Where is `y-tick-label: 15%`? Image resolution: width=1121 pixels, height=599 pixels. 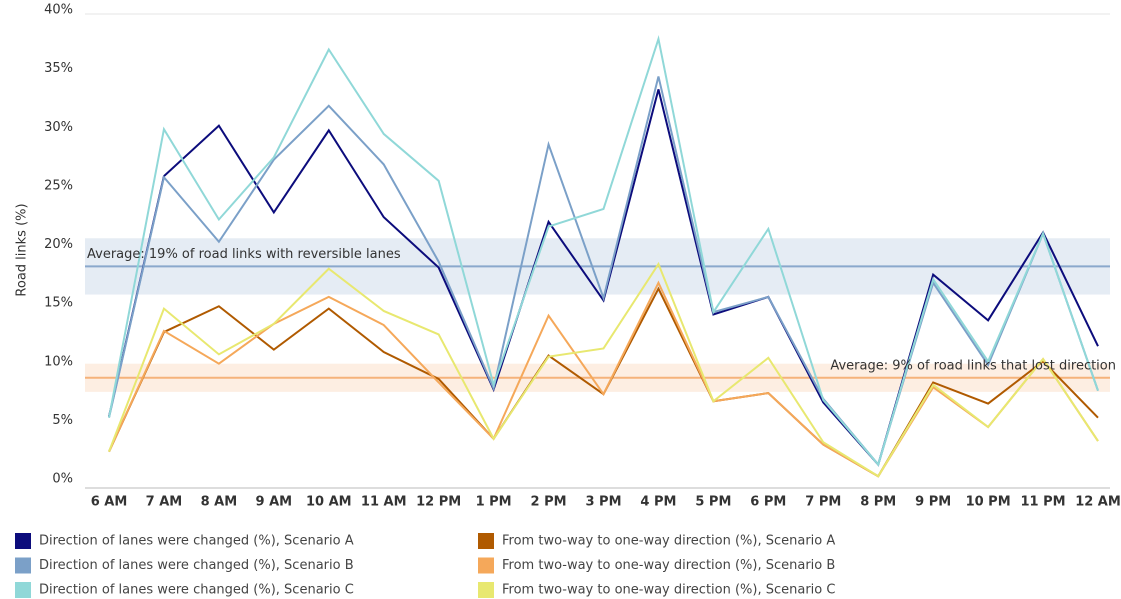 y-tick-label: 15% is located at coordinates (58, 303).